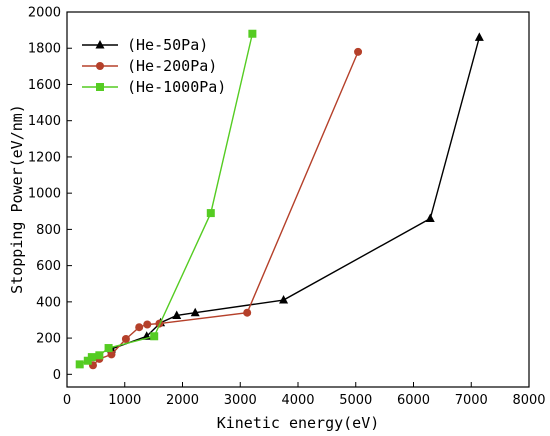 This screenshot has width=550, height=436. Describe the element at coordinates (176, 87) in the screenshot. I see `legend-label: (He-1000Pa)` at that location.